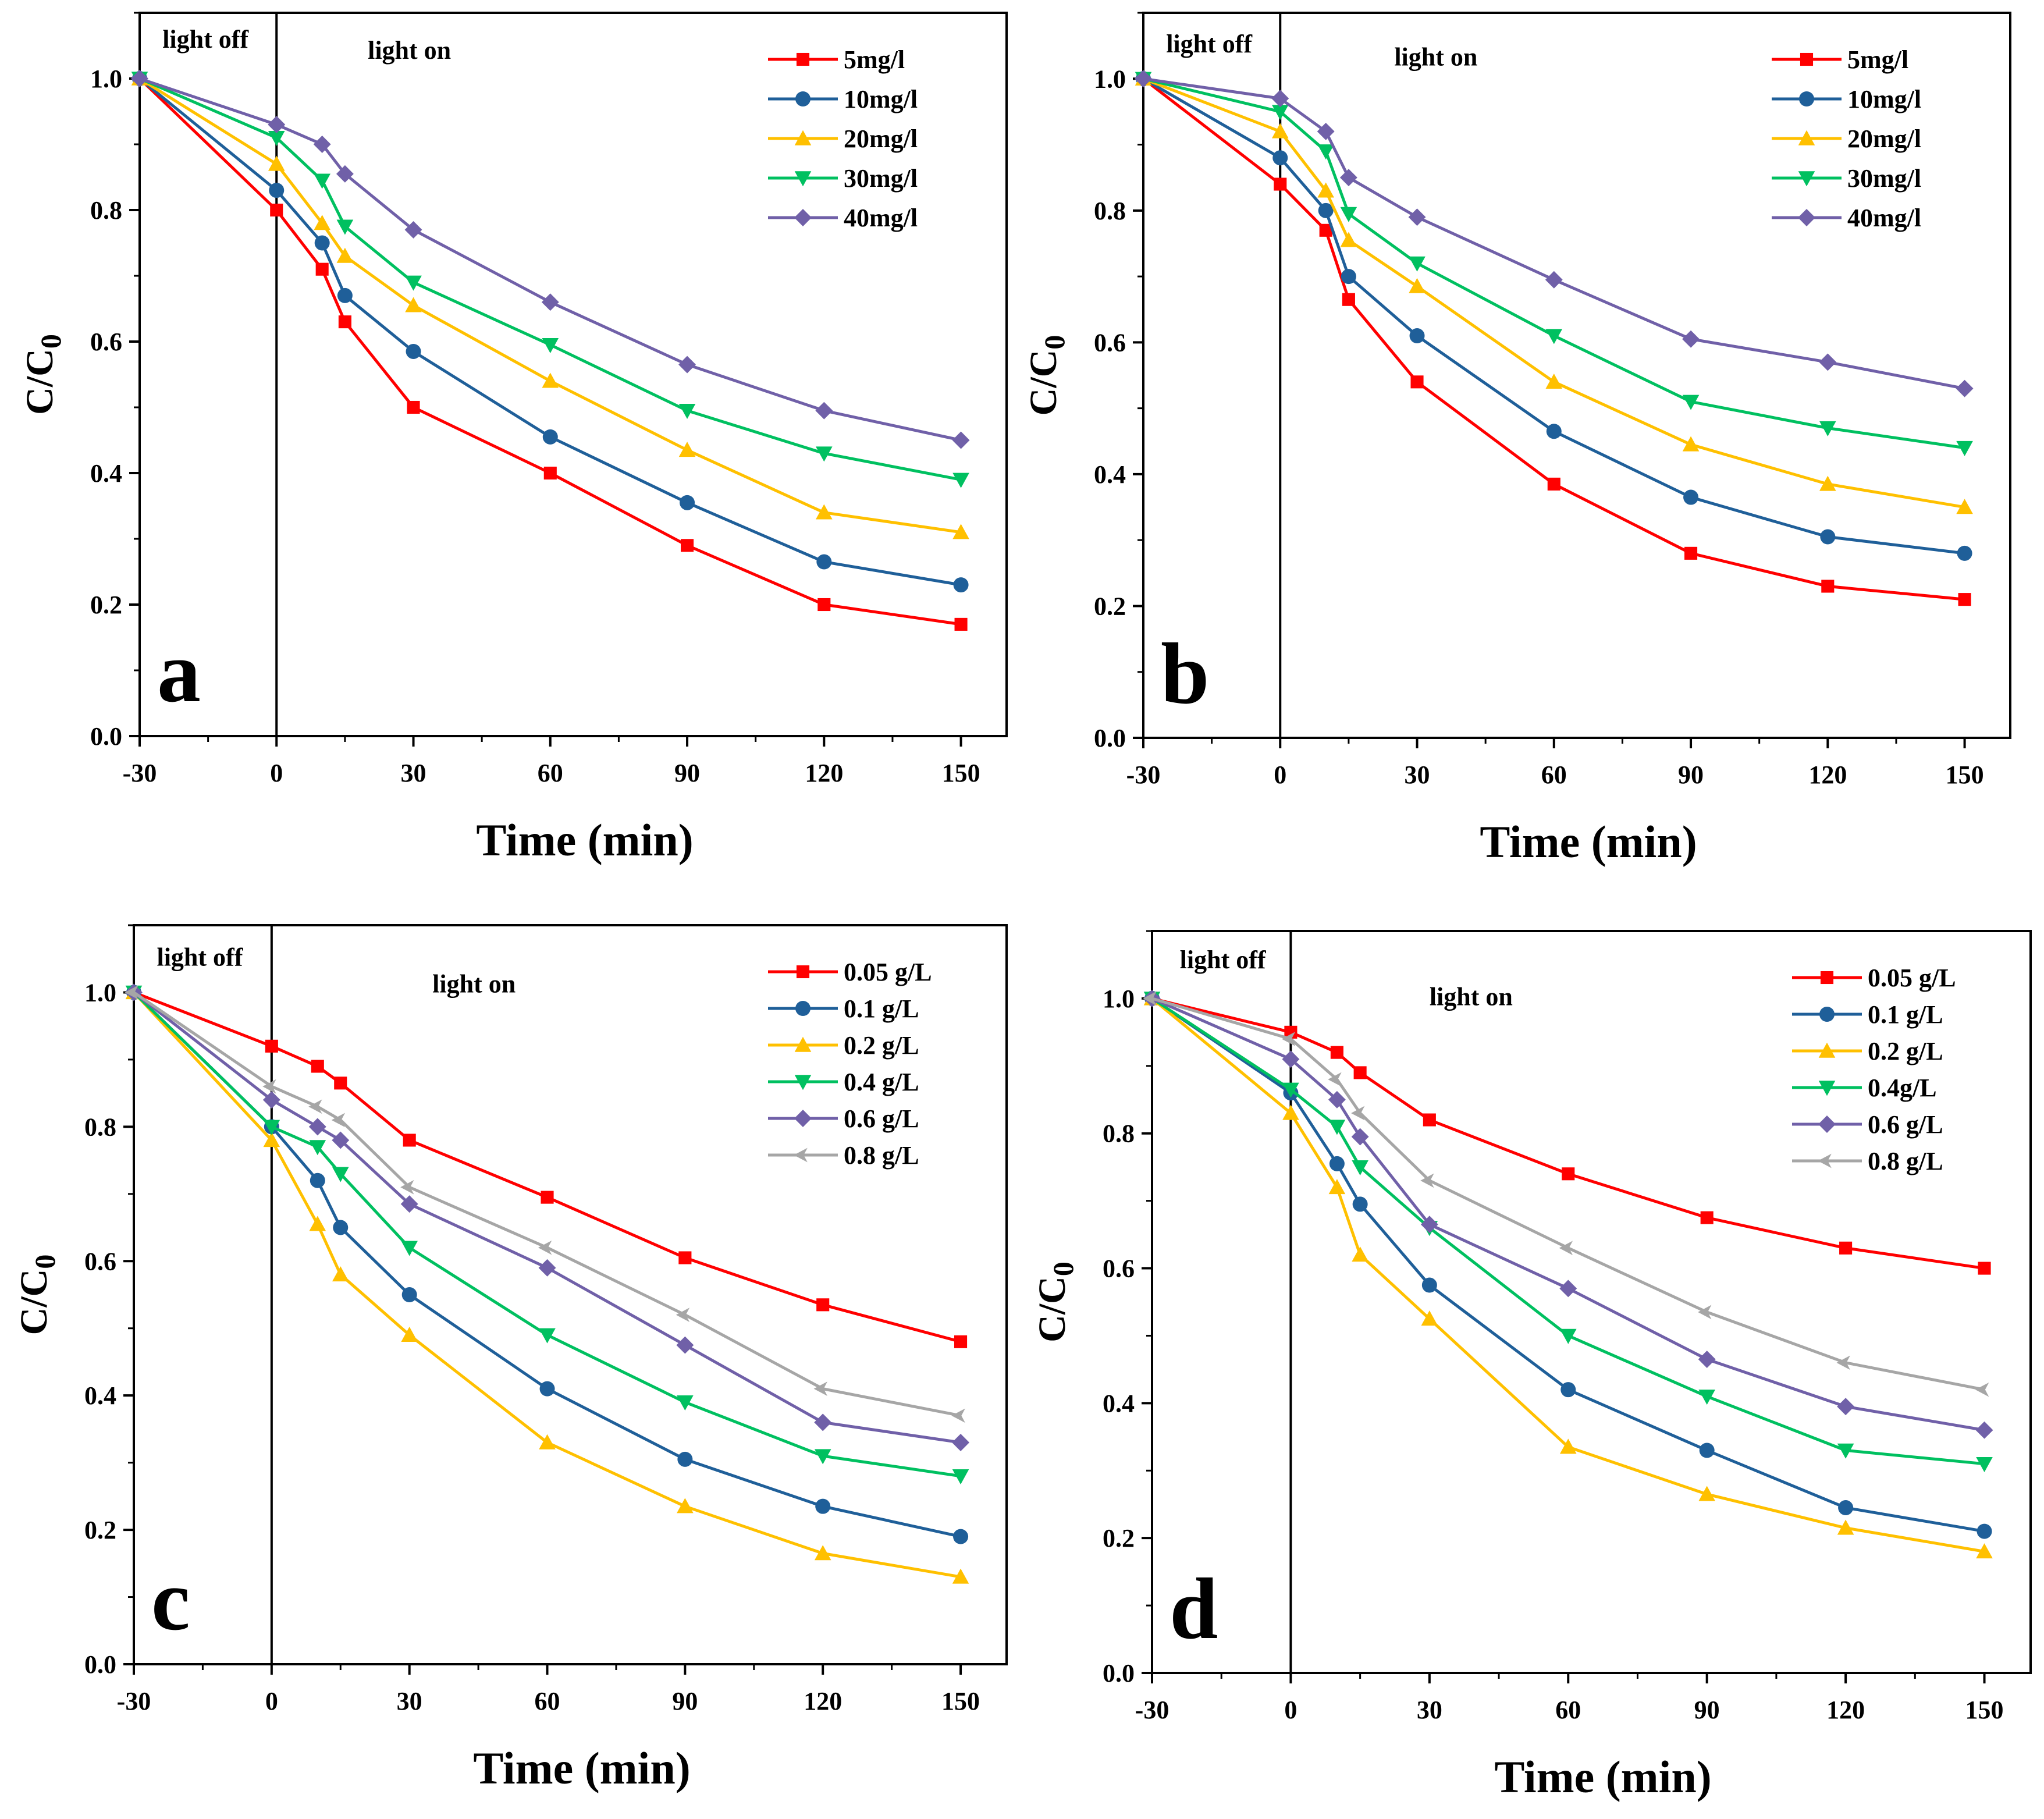 Image resolution: width=2044 pixels, height=1819 pixels. Describe the element at coordinates (1867, 1015) in the screenshot. I see `legend-item: 0.1 g/L` at that location.